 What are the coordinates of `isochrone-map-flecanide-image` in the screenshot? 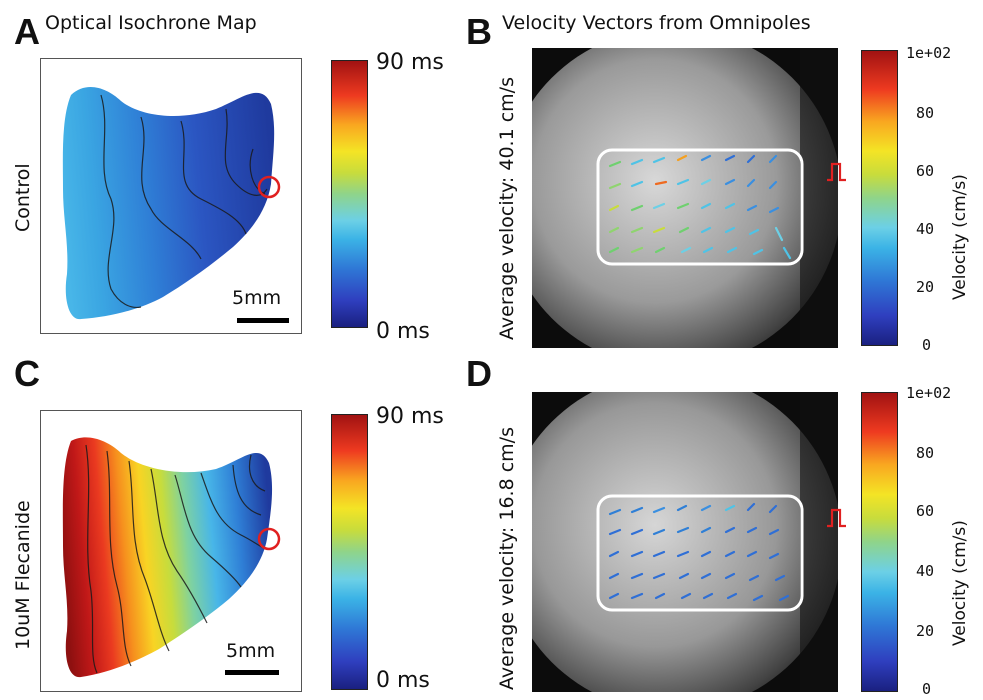 It's located at (171, 557).